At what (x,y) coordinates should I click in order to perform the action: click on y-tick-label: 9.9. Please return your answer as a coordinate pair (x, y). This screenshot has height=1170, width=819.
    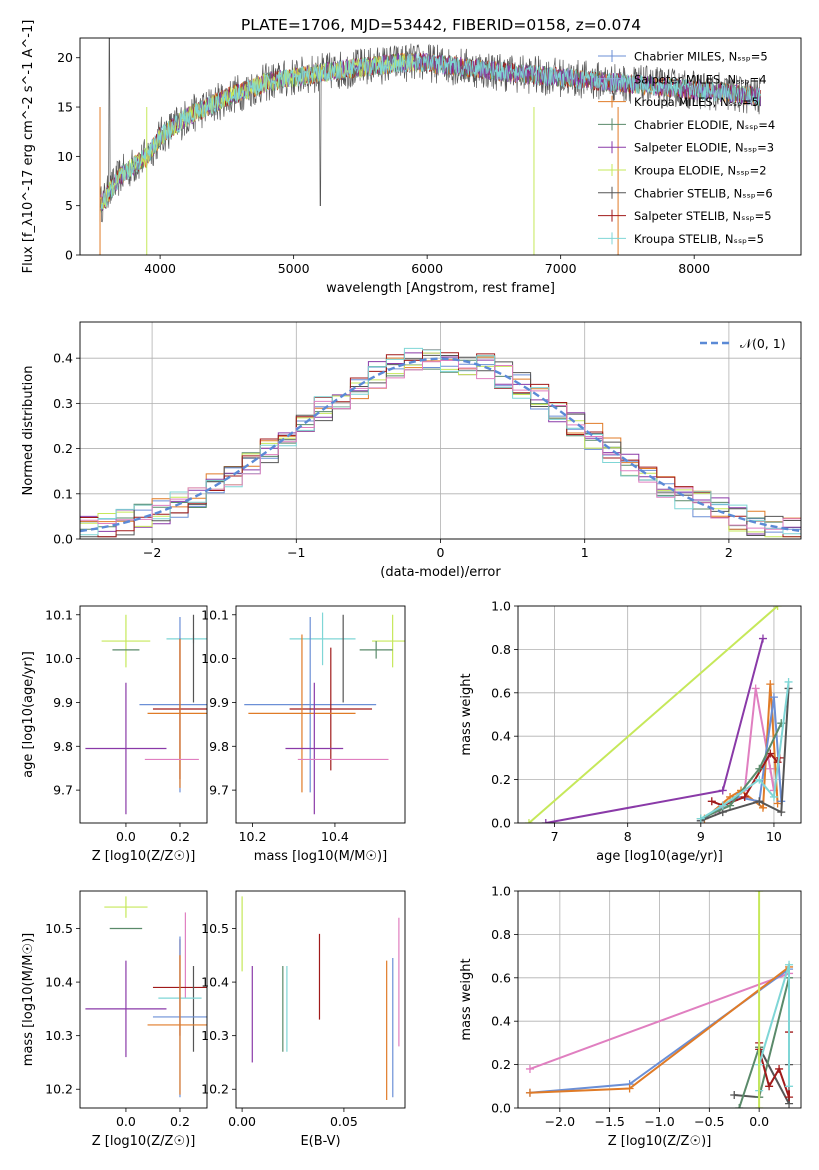
    Looking at the image, I should click on (63, 702).